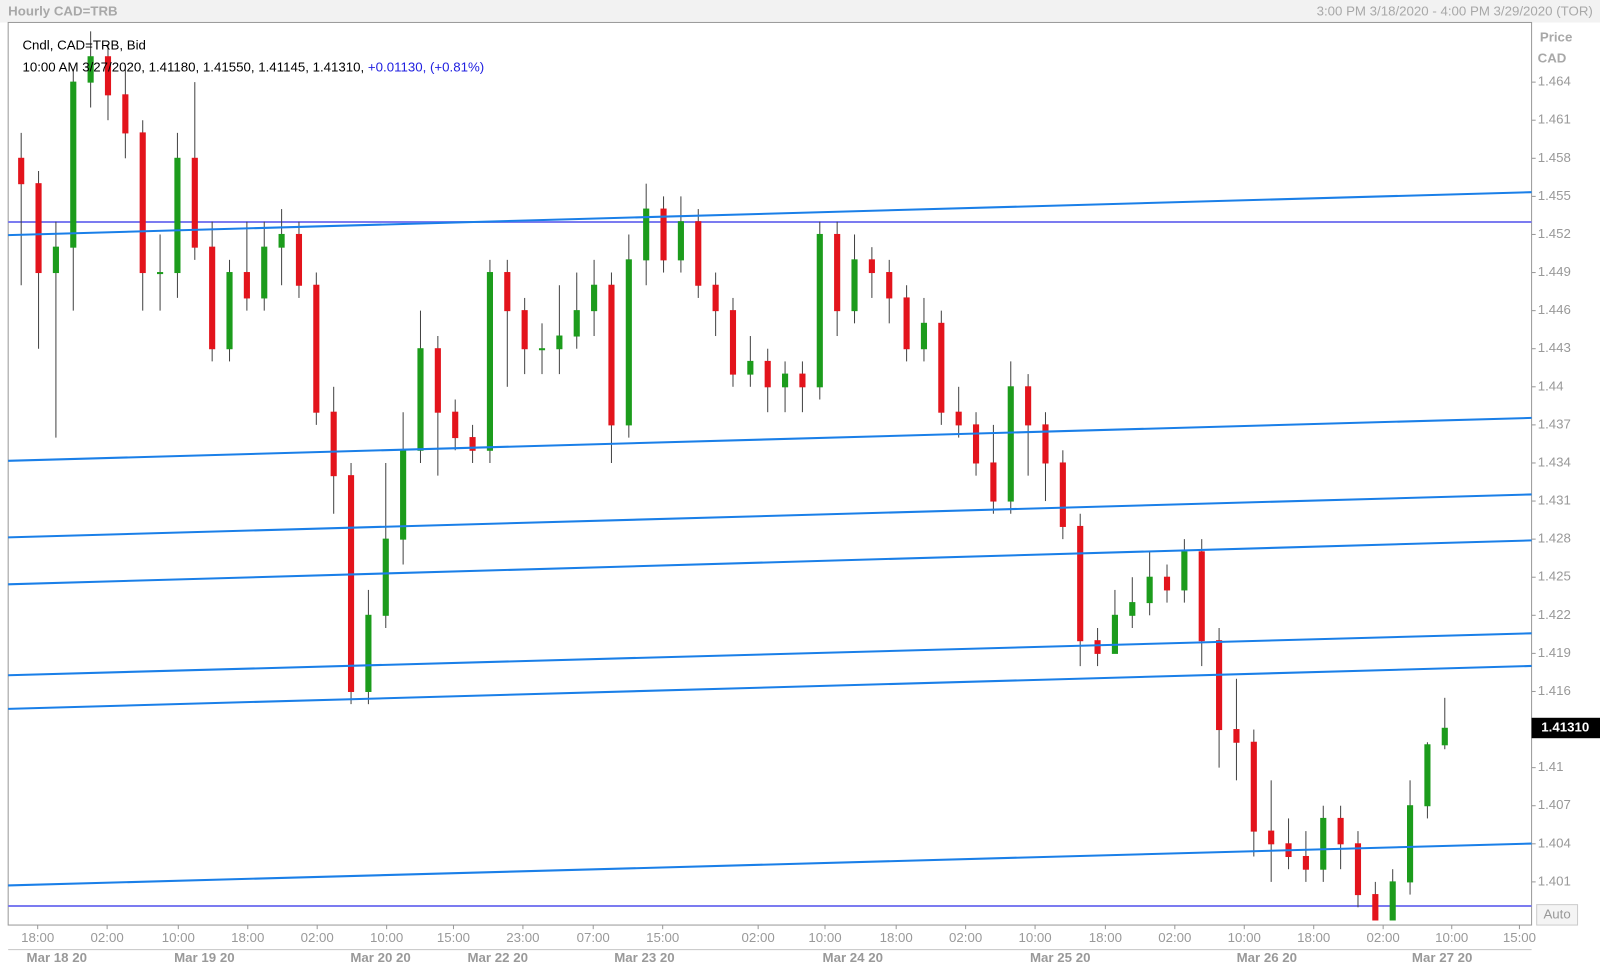 The image size is (1600, 971). What do you see at coordinates (204, 957) in the screenshot?
I see `date-label: Mar 19 20` at bounding box center [204, 957].